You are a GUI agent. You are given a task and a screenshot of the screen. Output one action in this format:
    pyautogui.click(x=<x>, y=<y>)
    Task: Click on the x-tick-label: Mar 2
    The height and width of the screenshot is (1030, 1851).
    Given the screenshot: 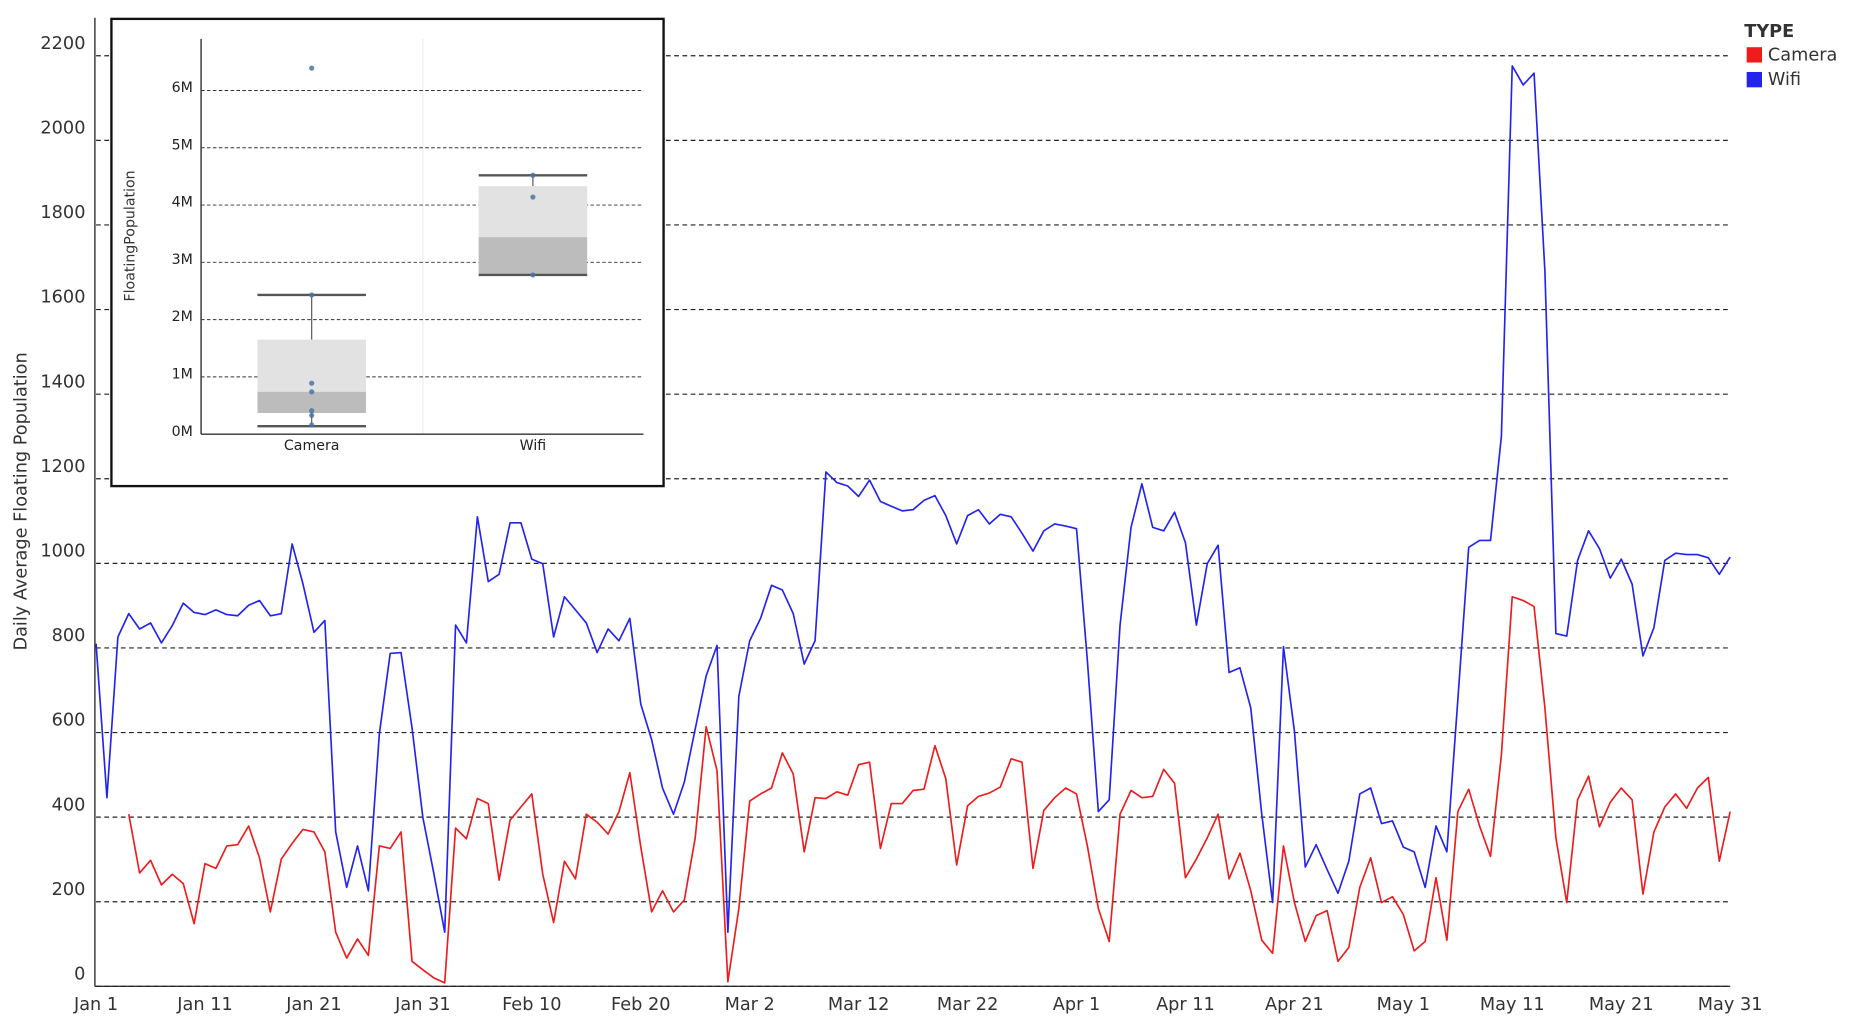 What is the action you would take?
    pyautogui.click(x=750, y=1005)
    